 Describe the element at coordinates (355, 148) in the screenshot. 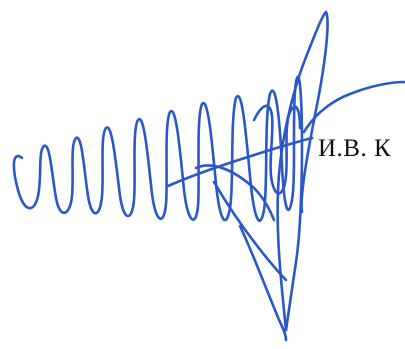

I see `printed-name: И.В. К` at that location.